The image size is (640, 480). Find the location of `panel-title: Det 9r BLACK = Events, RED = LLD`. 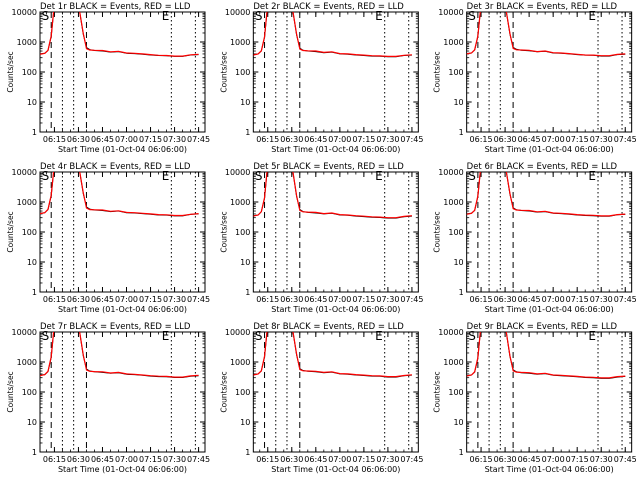

panel-title: Det 9r BLACK = Events, RED = LLD is located at coordinates (542, 327).